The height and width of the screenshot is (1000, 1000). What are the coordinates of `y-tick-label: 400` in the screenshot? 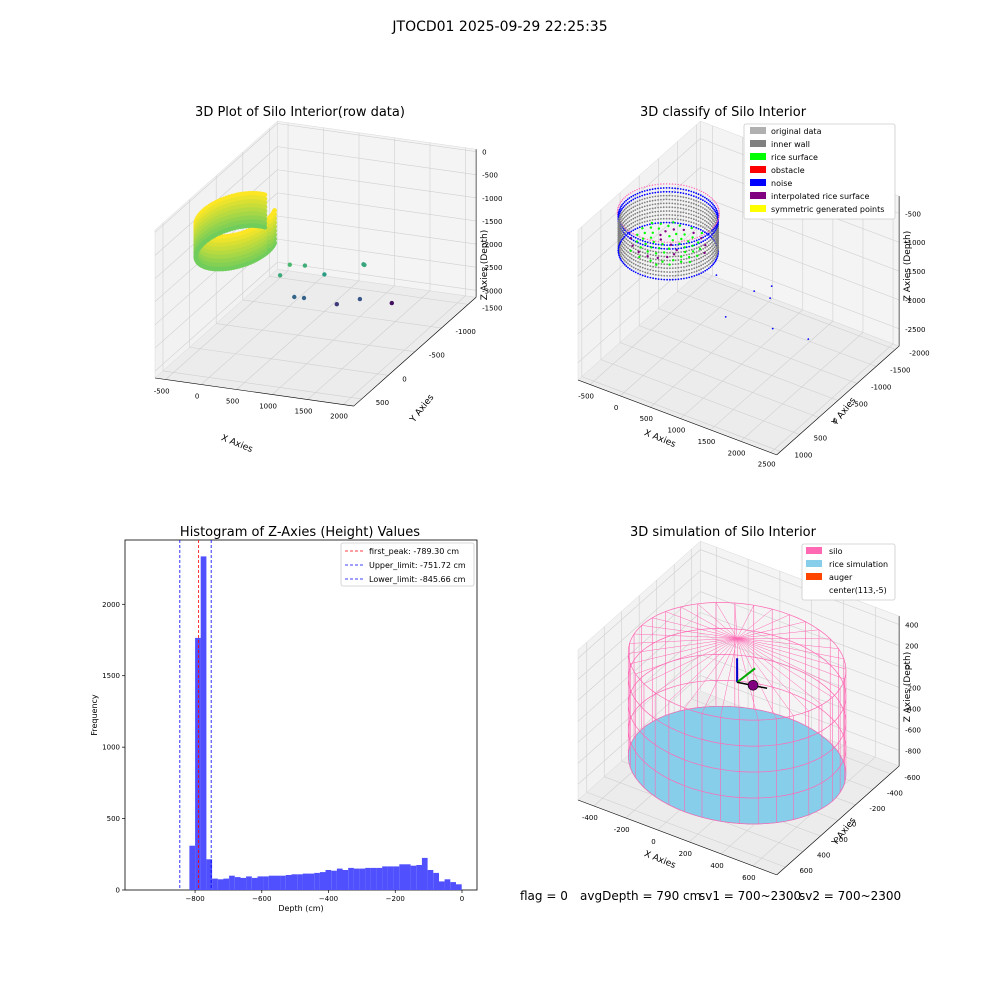 It's located at (823, 856).